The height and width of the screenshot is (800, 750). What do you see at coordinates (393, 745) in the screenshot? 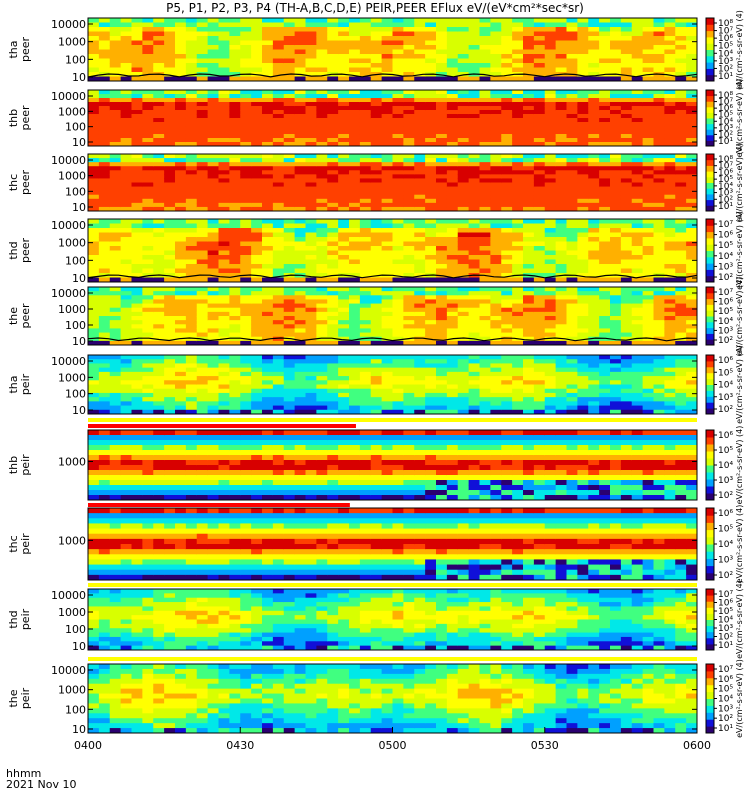
I see `x-tick-label: 0500` at bounding box center [393, 745].